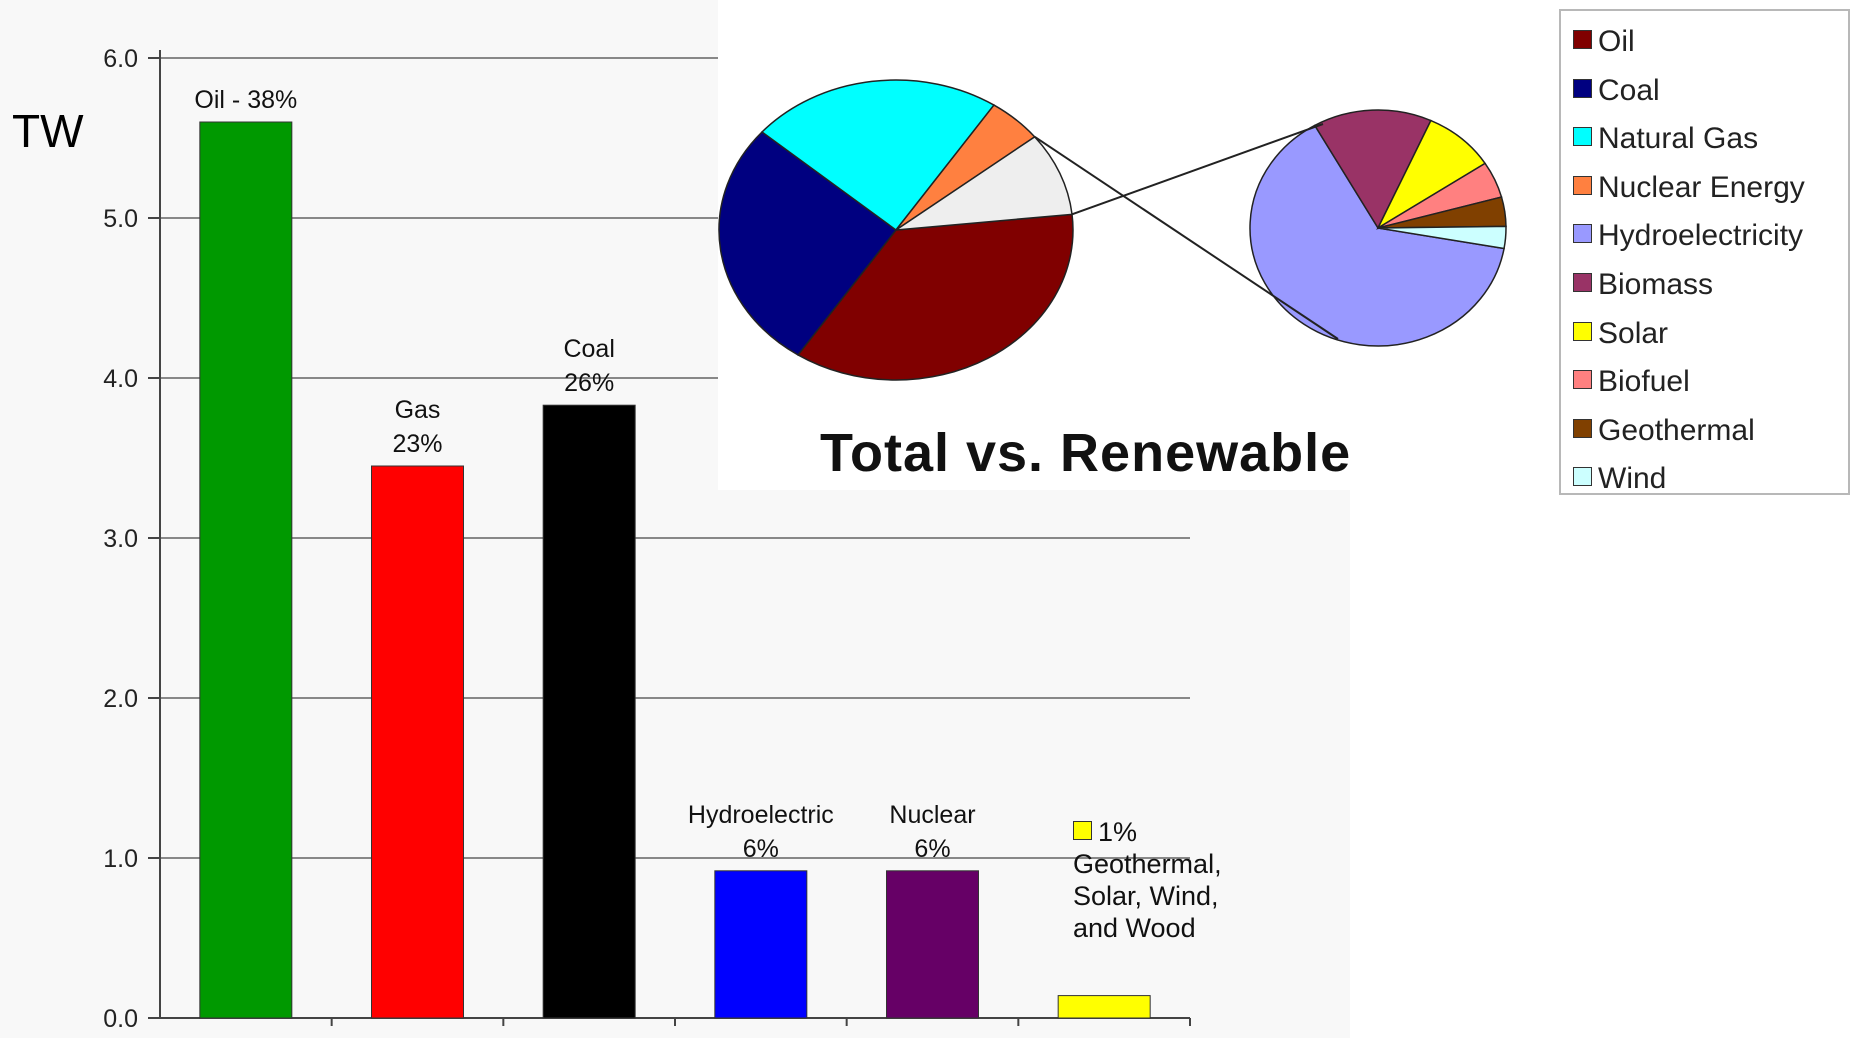 The image size is (1855, 1038). Describe the element at coordinates (932, 944) in the screenshot. I see `bar-nuclear` at that location.